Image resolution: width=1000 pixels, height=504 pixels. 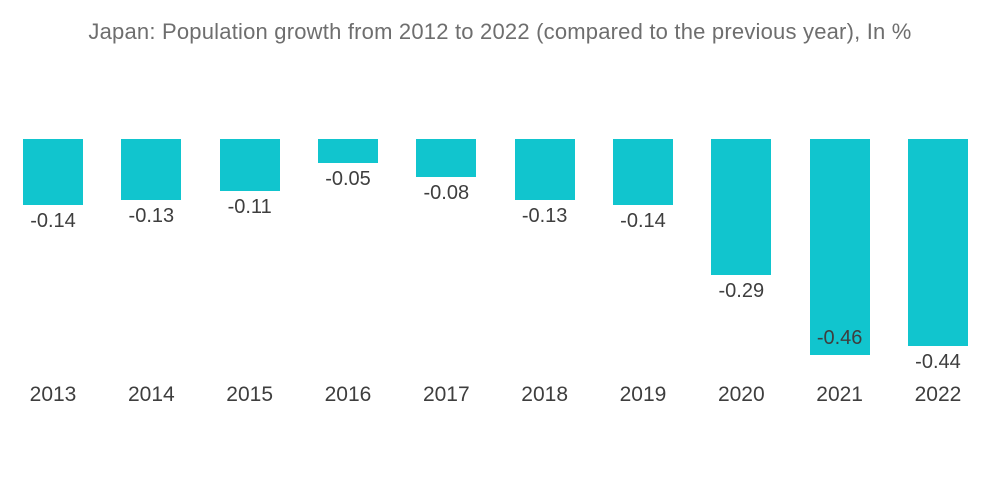 What do you see at coordinates (250, 394) in the screenshot?
I see `x-tick-label: 2015` at bounding box center [250, 394].